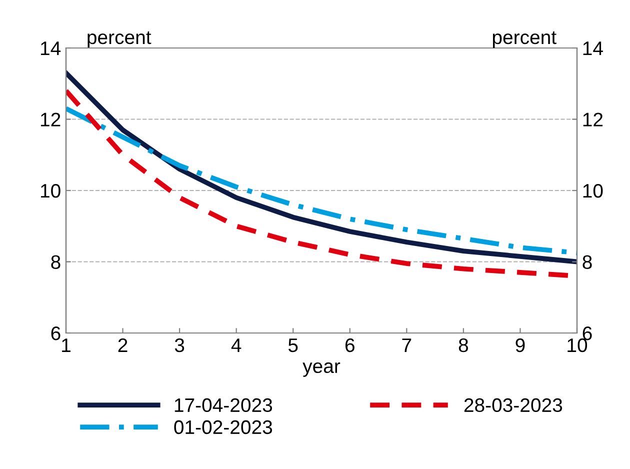 The image size is (630, 469). I want to click on x-tick-label: 6, so click(349, 345).